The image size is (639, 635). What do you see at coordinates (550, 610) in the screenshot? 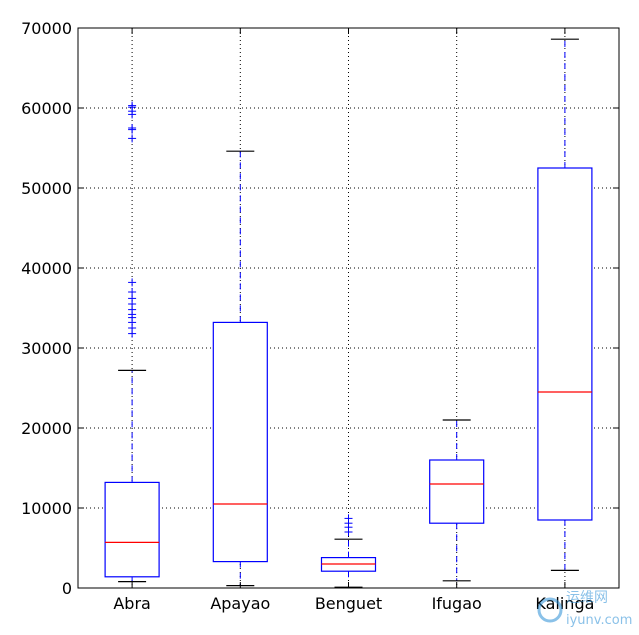
I see `watermark-swirl-icon` at bounding box center [550, 610].